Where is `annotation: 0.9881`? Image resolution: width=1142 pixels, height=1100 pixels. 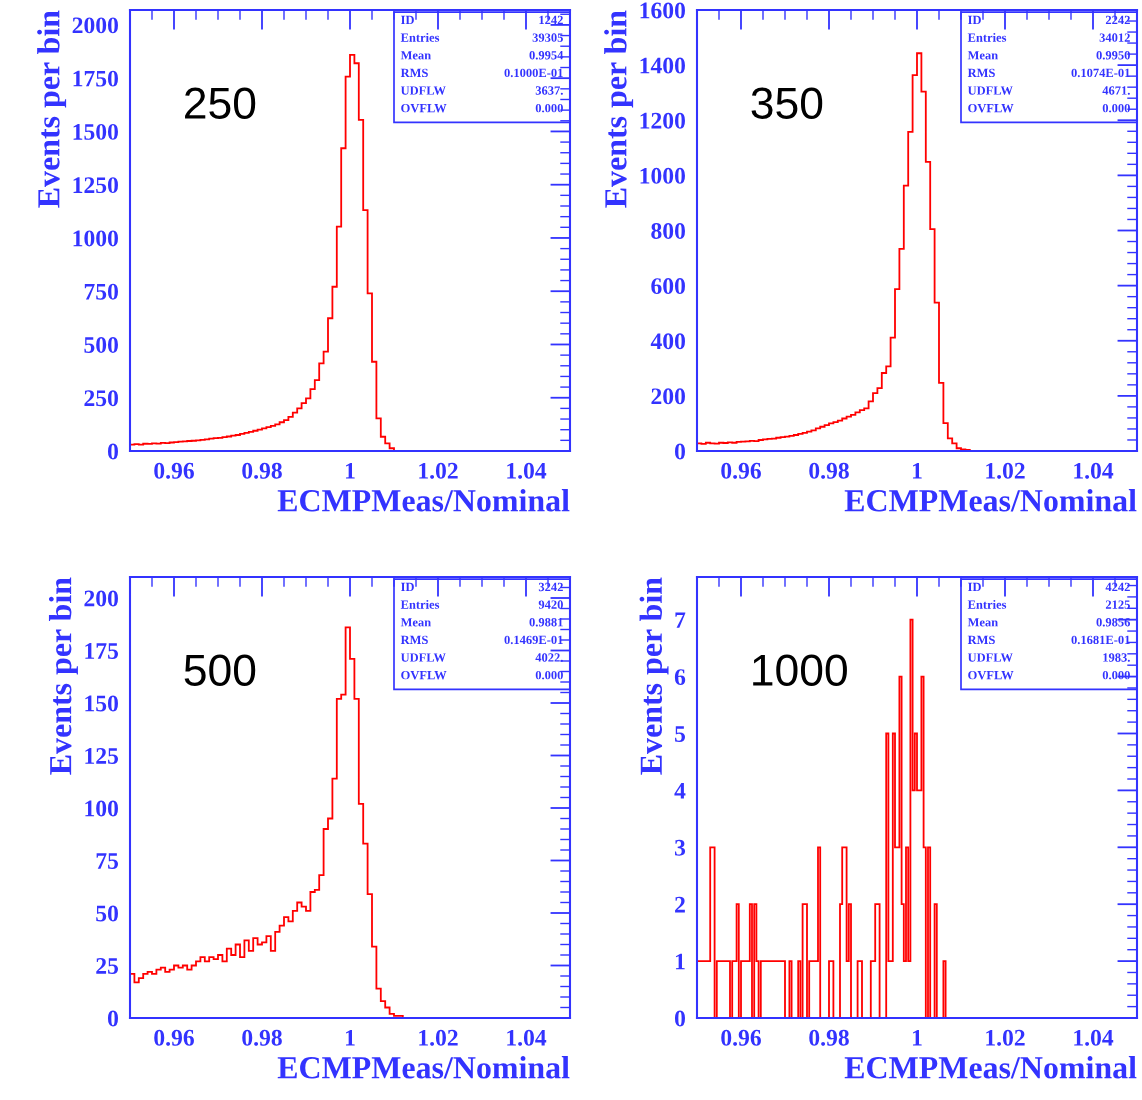 annotation: 0.9881 is located at coordinates (546, 622).